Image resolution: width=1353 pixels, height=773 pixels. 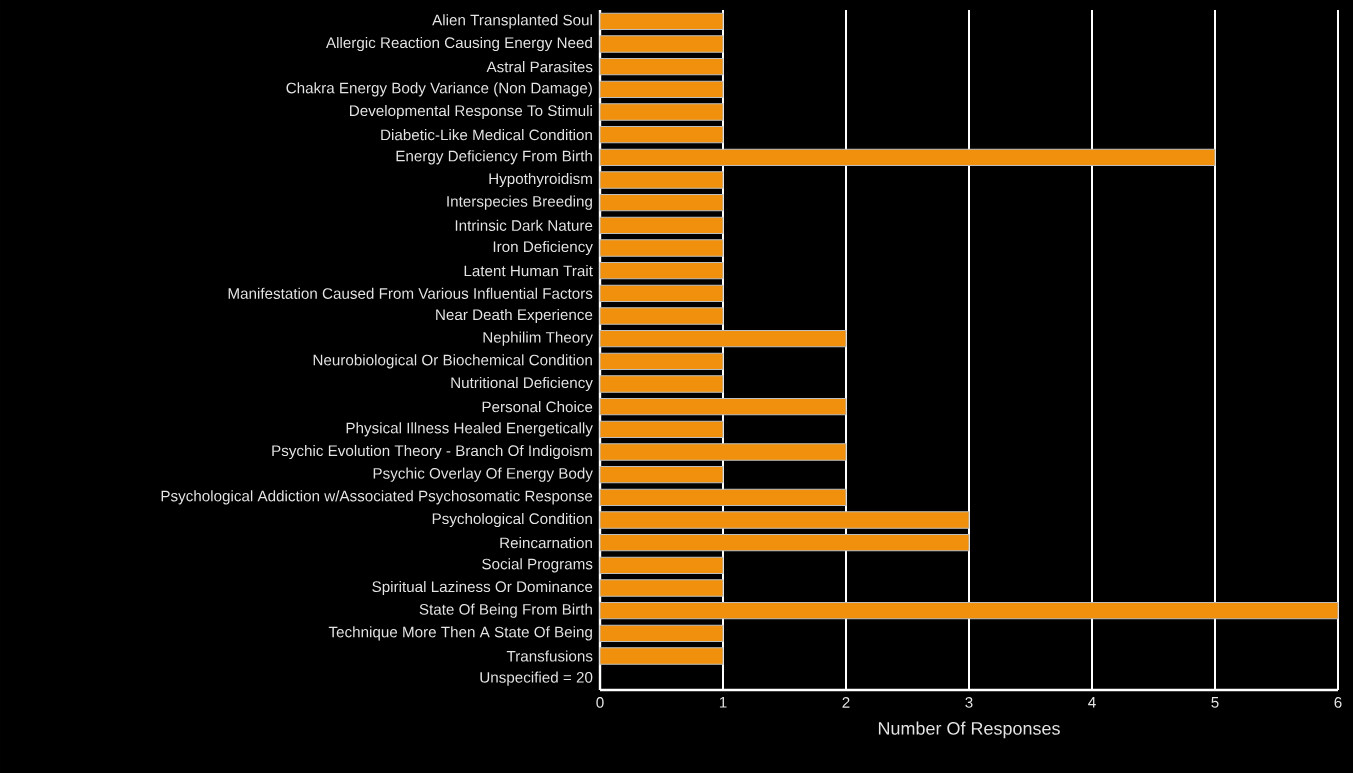 What do you see at coordinates (432, 452) in the screenshot?
I see `y-tick-label: Psychic Evolution Theory - Branch Of Indigoism` at bounding box center [432, 452].